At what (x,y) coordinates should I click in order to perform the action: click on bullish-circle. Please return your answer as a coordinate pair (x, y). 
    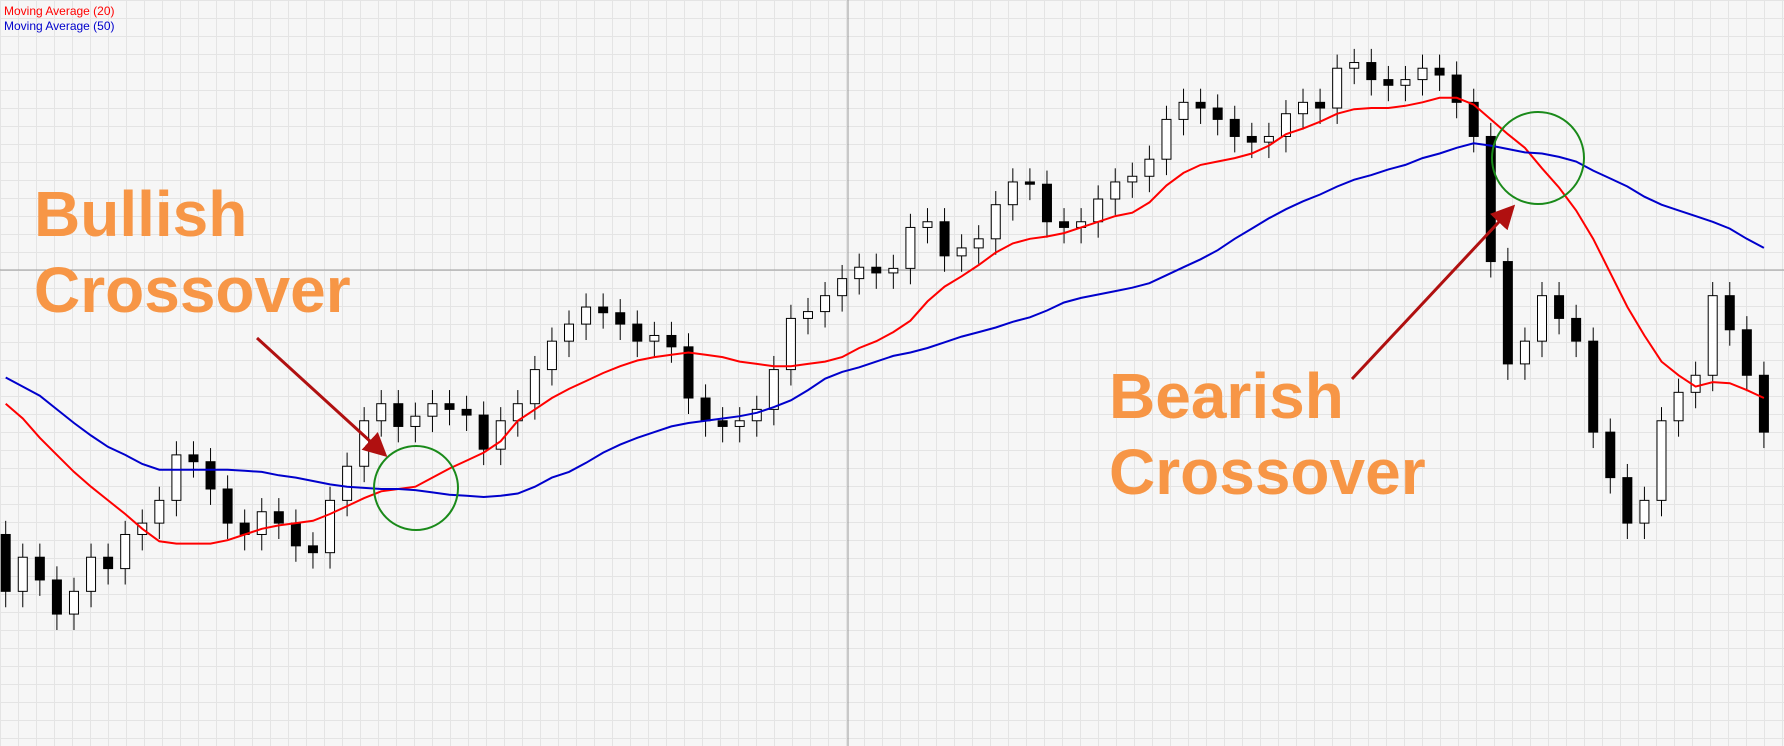
    Looking at the image, I should click on (416, 488).